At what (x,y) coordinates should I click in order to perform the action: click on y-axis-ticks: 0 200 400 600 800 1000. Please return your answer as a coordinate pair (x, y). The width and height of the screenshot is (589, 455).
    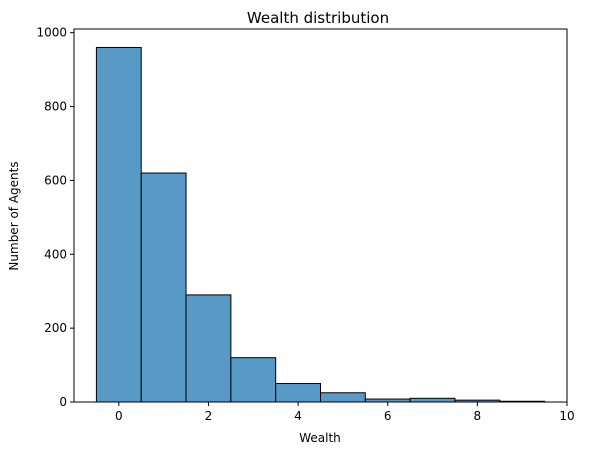
    Looking at the image, I should click on (55, 217).